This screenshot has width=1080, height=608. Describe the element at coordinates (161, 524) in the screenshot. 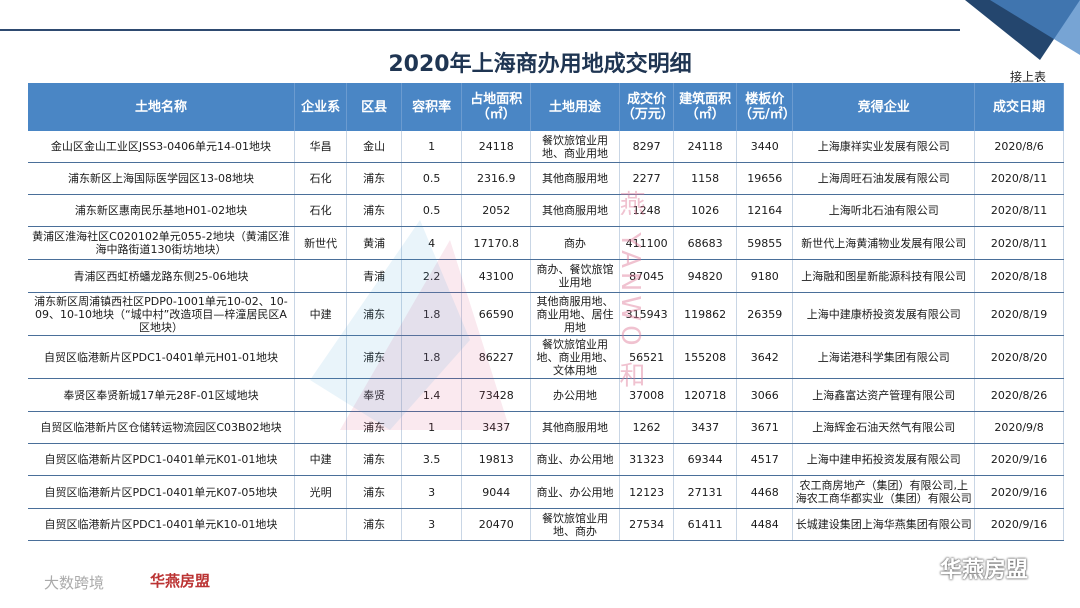

I see `cell-name: 自贸区临港新片区PDC1-0401单元K10-01地块` at that location.